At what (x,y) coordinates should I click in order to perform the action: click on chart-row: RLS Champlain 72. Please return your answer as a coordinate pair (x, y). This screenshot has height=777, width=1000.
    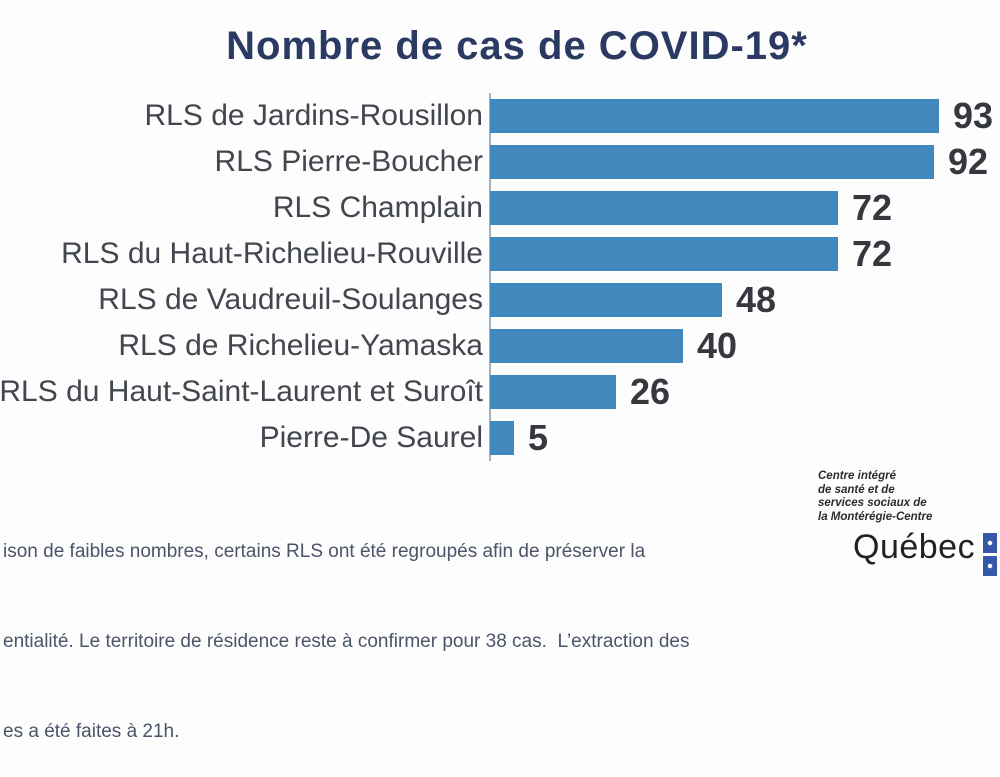
    Looking at the image, I should click on (500, 208).